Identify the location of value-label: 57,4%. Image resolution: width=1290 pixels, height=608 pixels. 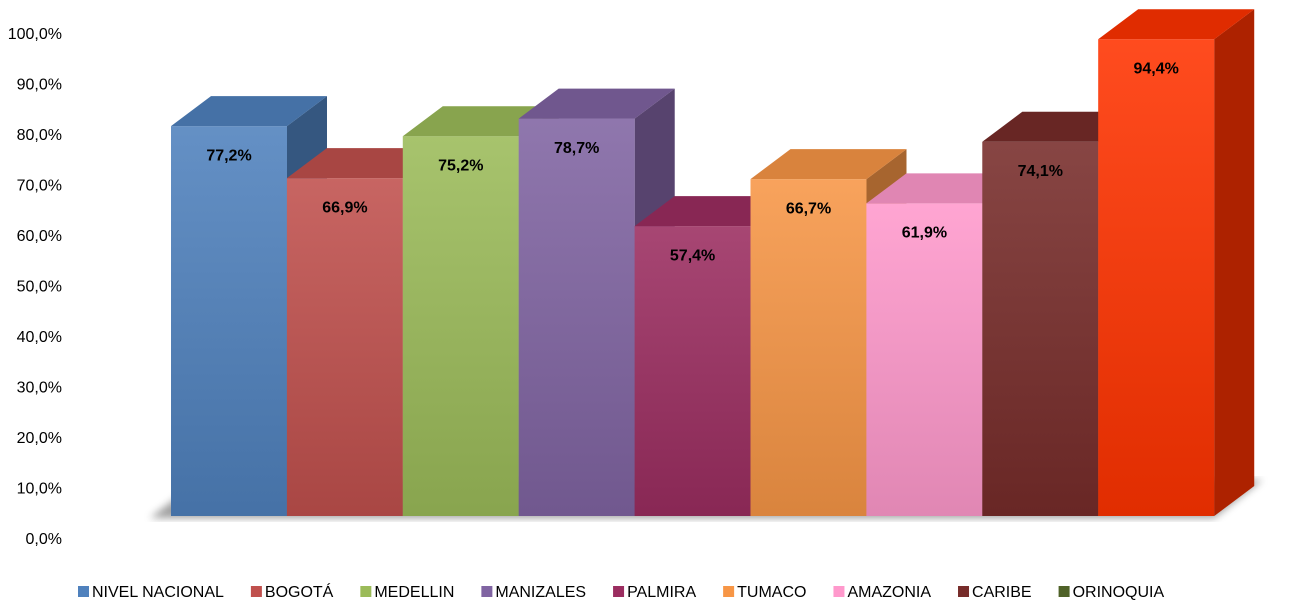
(692, 255).